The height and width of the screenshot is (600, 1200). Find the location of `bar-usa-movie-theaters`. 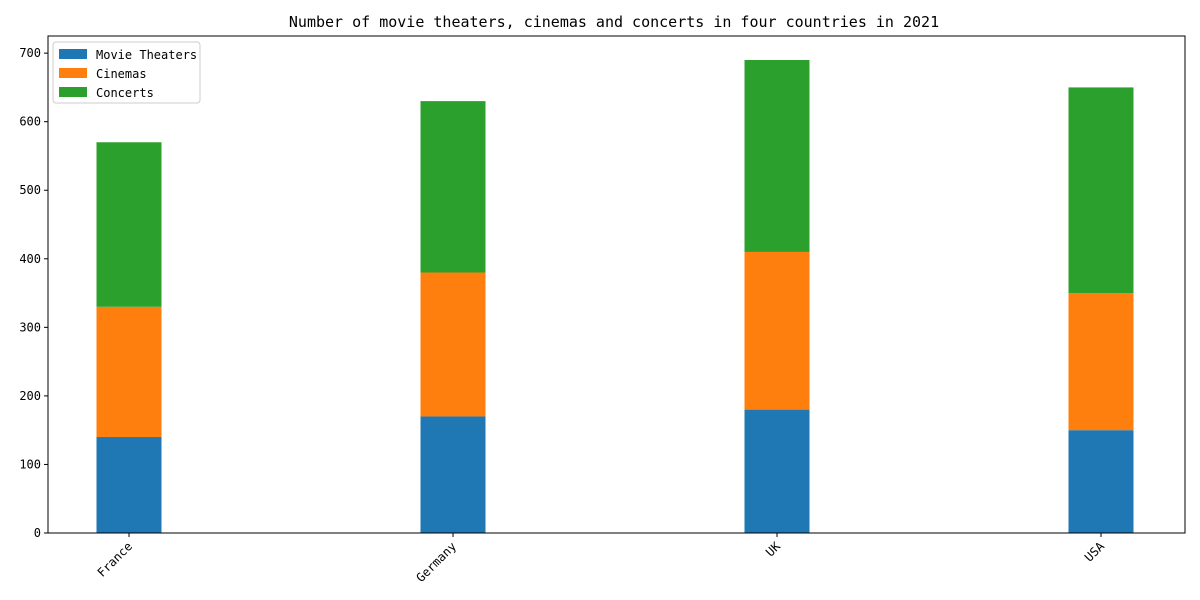

bar-usa-movie-theaters is located at coordinates (1101, 481).